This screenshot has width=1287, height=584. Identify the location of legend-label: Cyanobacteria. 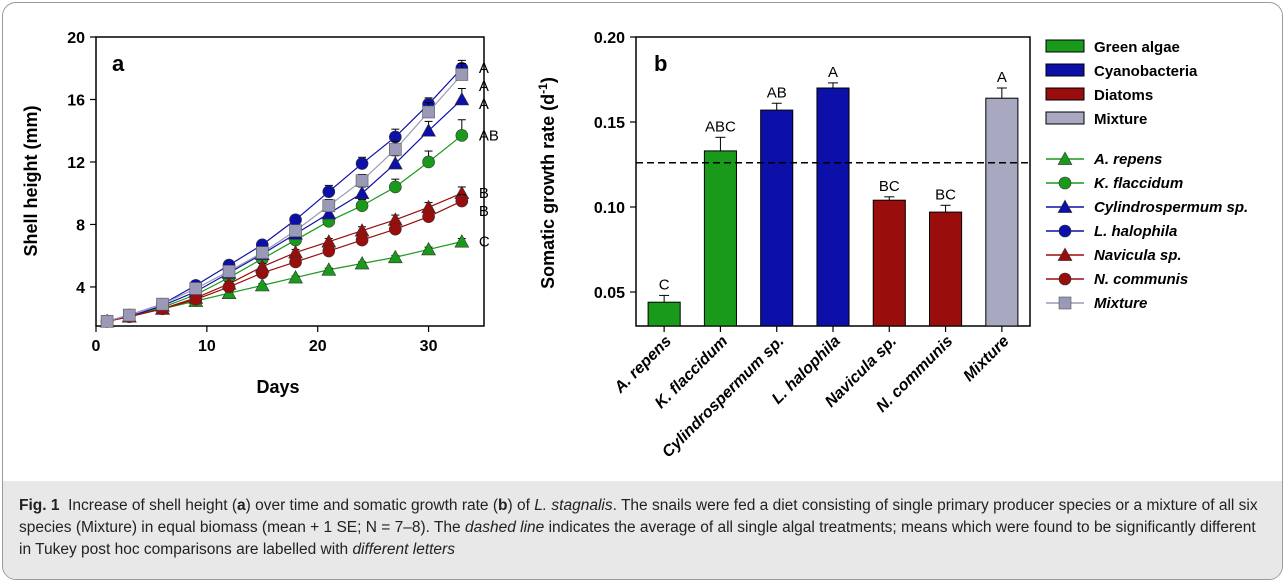
(1146, 71).